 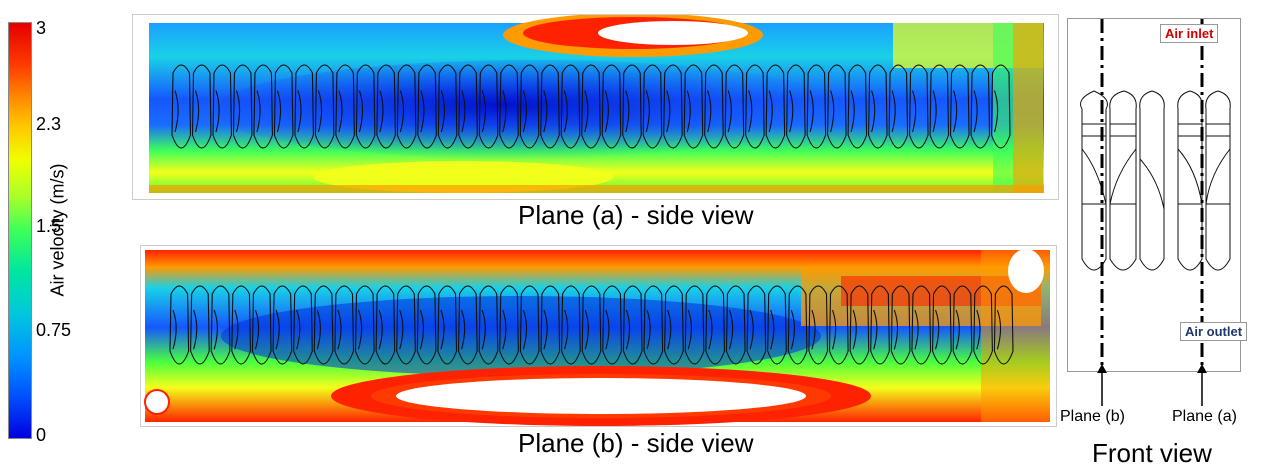 I want to click on colorbar-tick-1-5: 1.5, so click(x=49, y=226).